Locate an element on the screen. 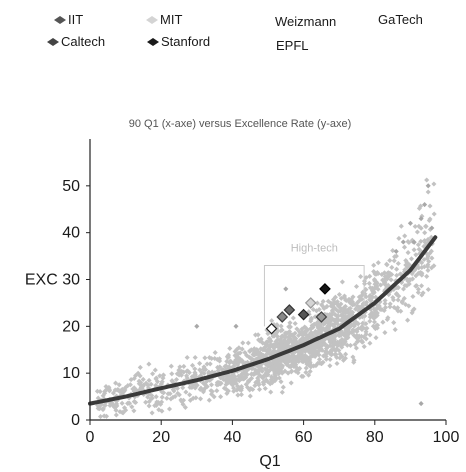 The image size is (466, 472). legend-label-mit: MIT is located at coordinates (171, 19).